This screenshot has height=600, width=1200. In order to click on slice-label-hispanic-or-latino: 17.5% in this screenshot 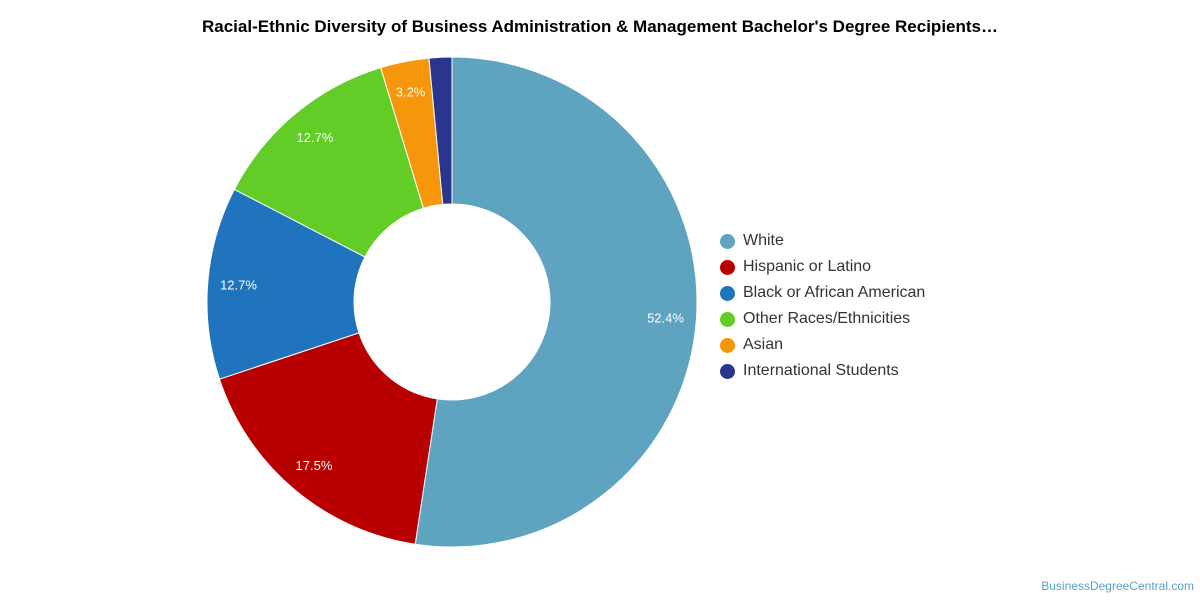, I will do `click(314, 465)`.